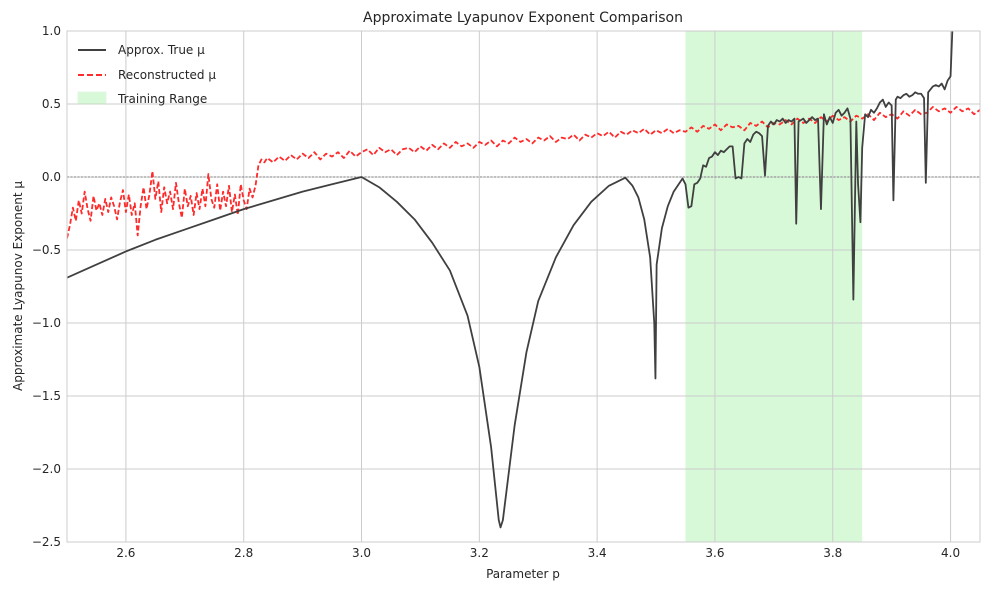 Image resolution: width=990 pixels, height=590 pixels. Describe the element at coordinates (162, 99) in the screenshot. I see `legend-training-label: Training Range` at that location.